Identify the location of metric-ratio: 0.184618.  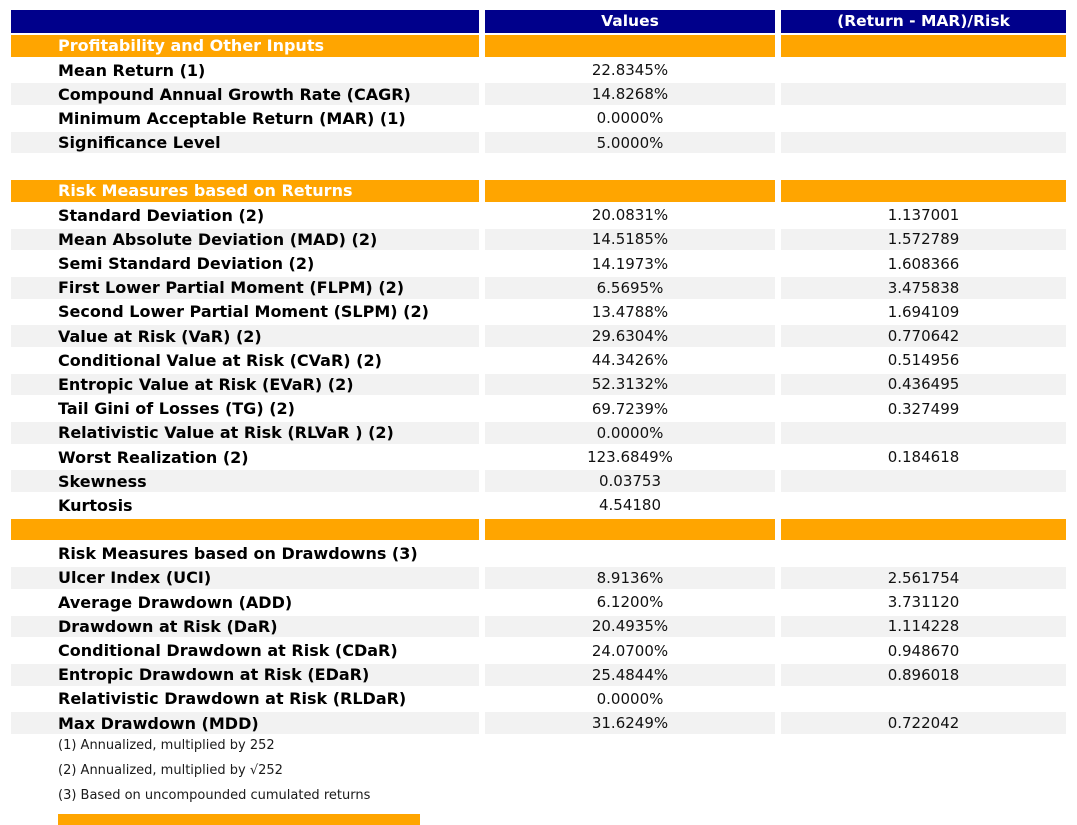
(923, 457).